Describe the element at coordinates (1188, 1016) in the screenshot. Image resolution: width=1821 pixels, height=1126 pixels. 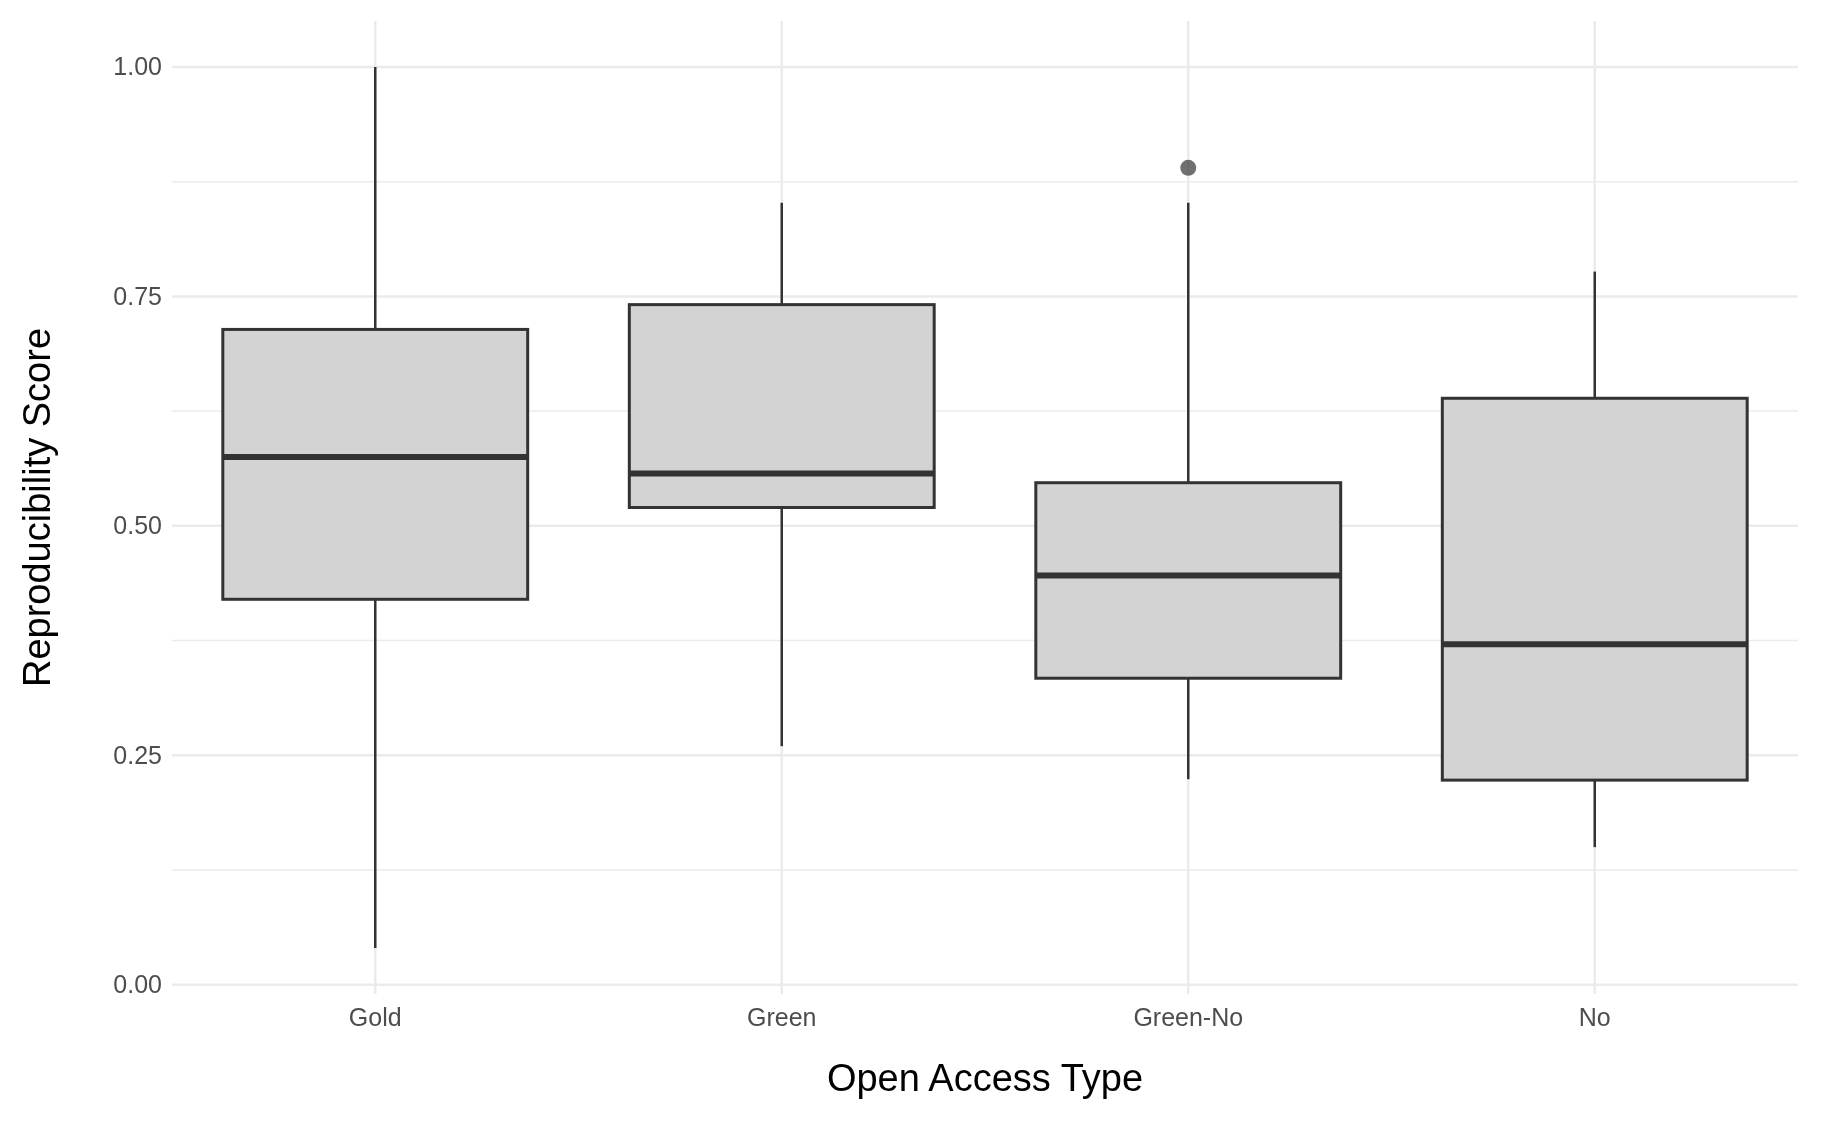
I see `x-tick-label: Green-No` at that location.